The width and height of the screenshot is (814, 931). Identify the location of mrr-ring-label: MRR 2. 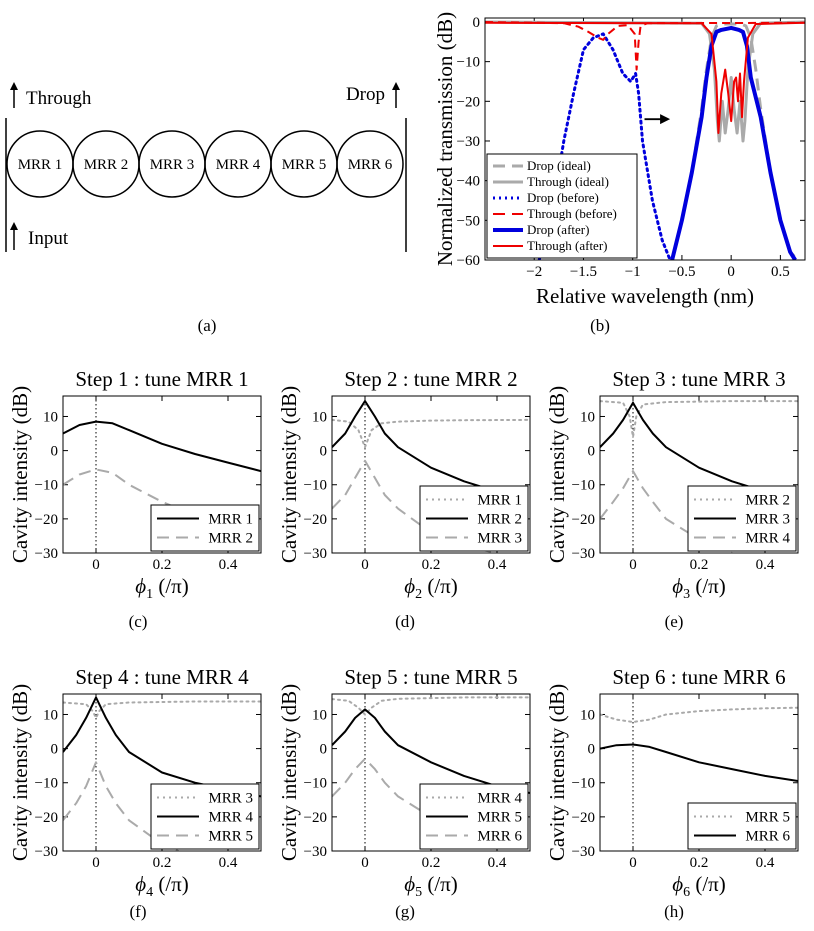
(106, 165).